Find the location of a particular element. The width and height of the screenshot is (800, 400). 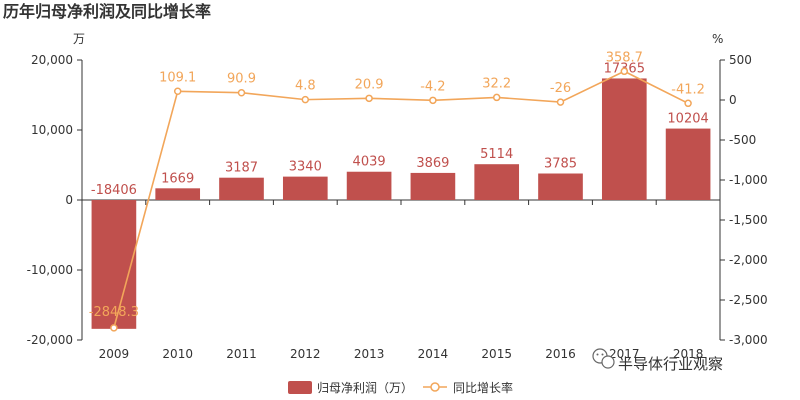

right-tick-label: -1,000 is located at coordinates (748, 180).